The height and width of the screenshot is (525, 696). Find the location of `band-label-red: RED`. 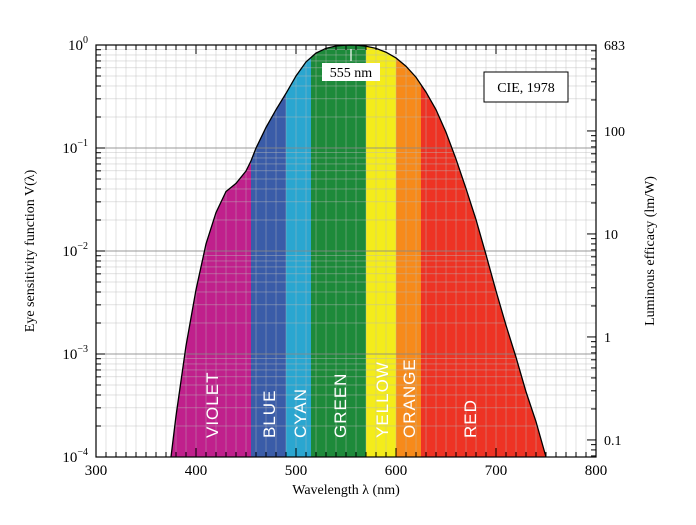

band-label-red: RED is located at coordinates (470, 418).